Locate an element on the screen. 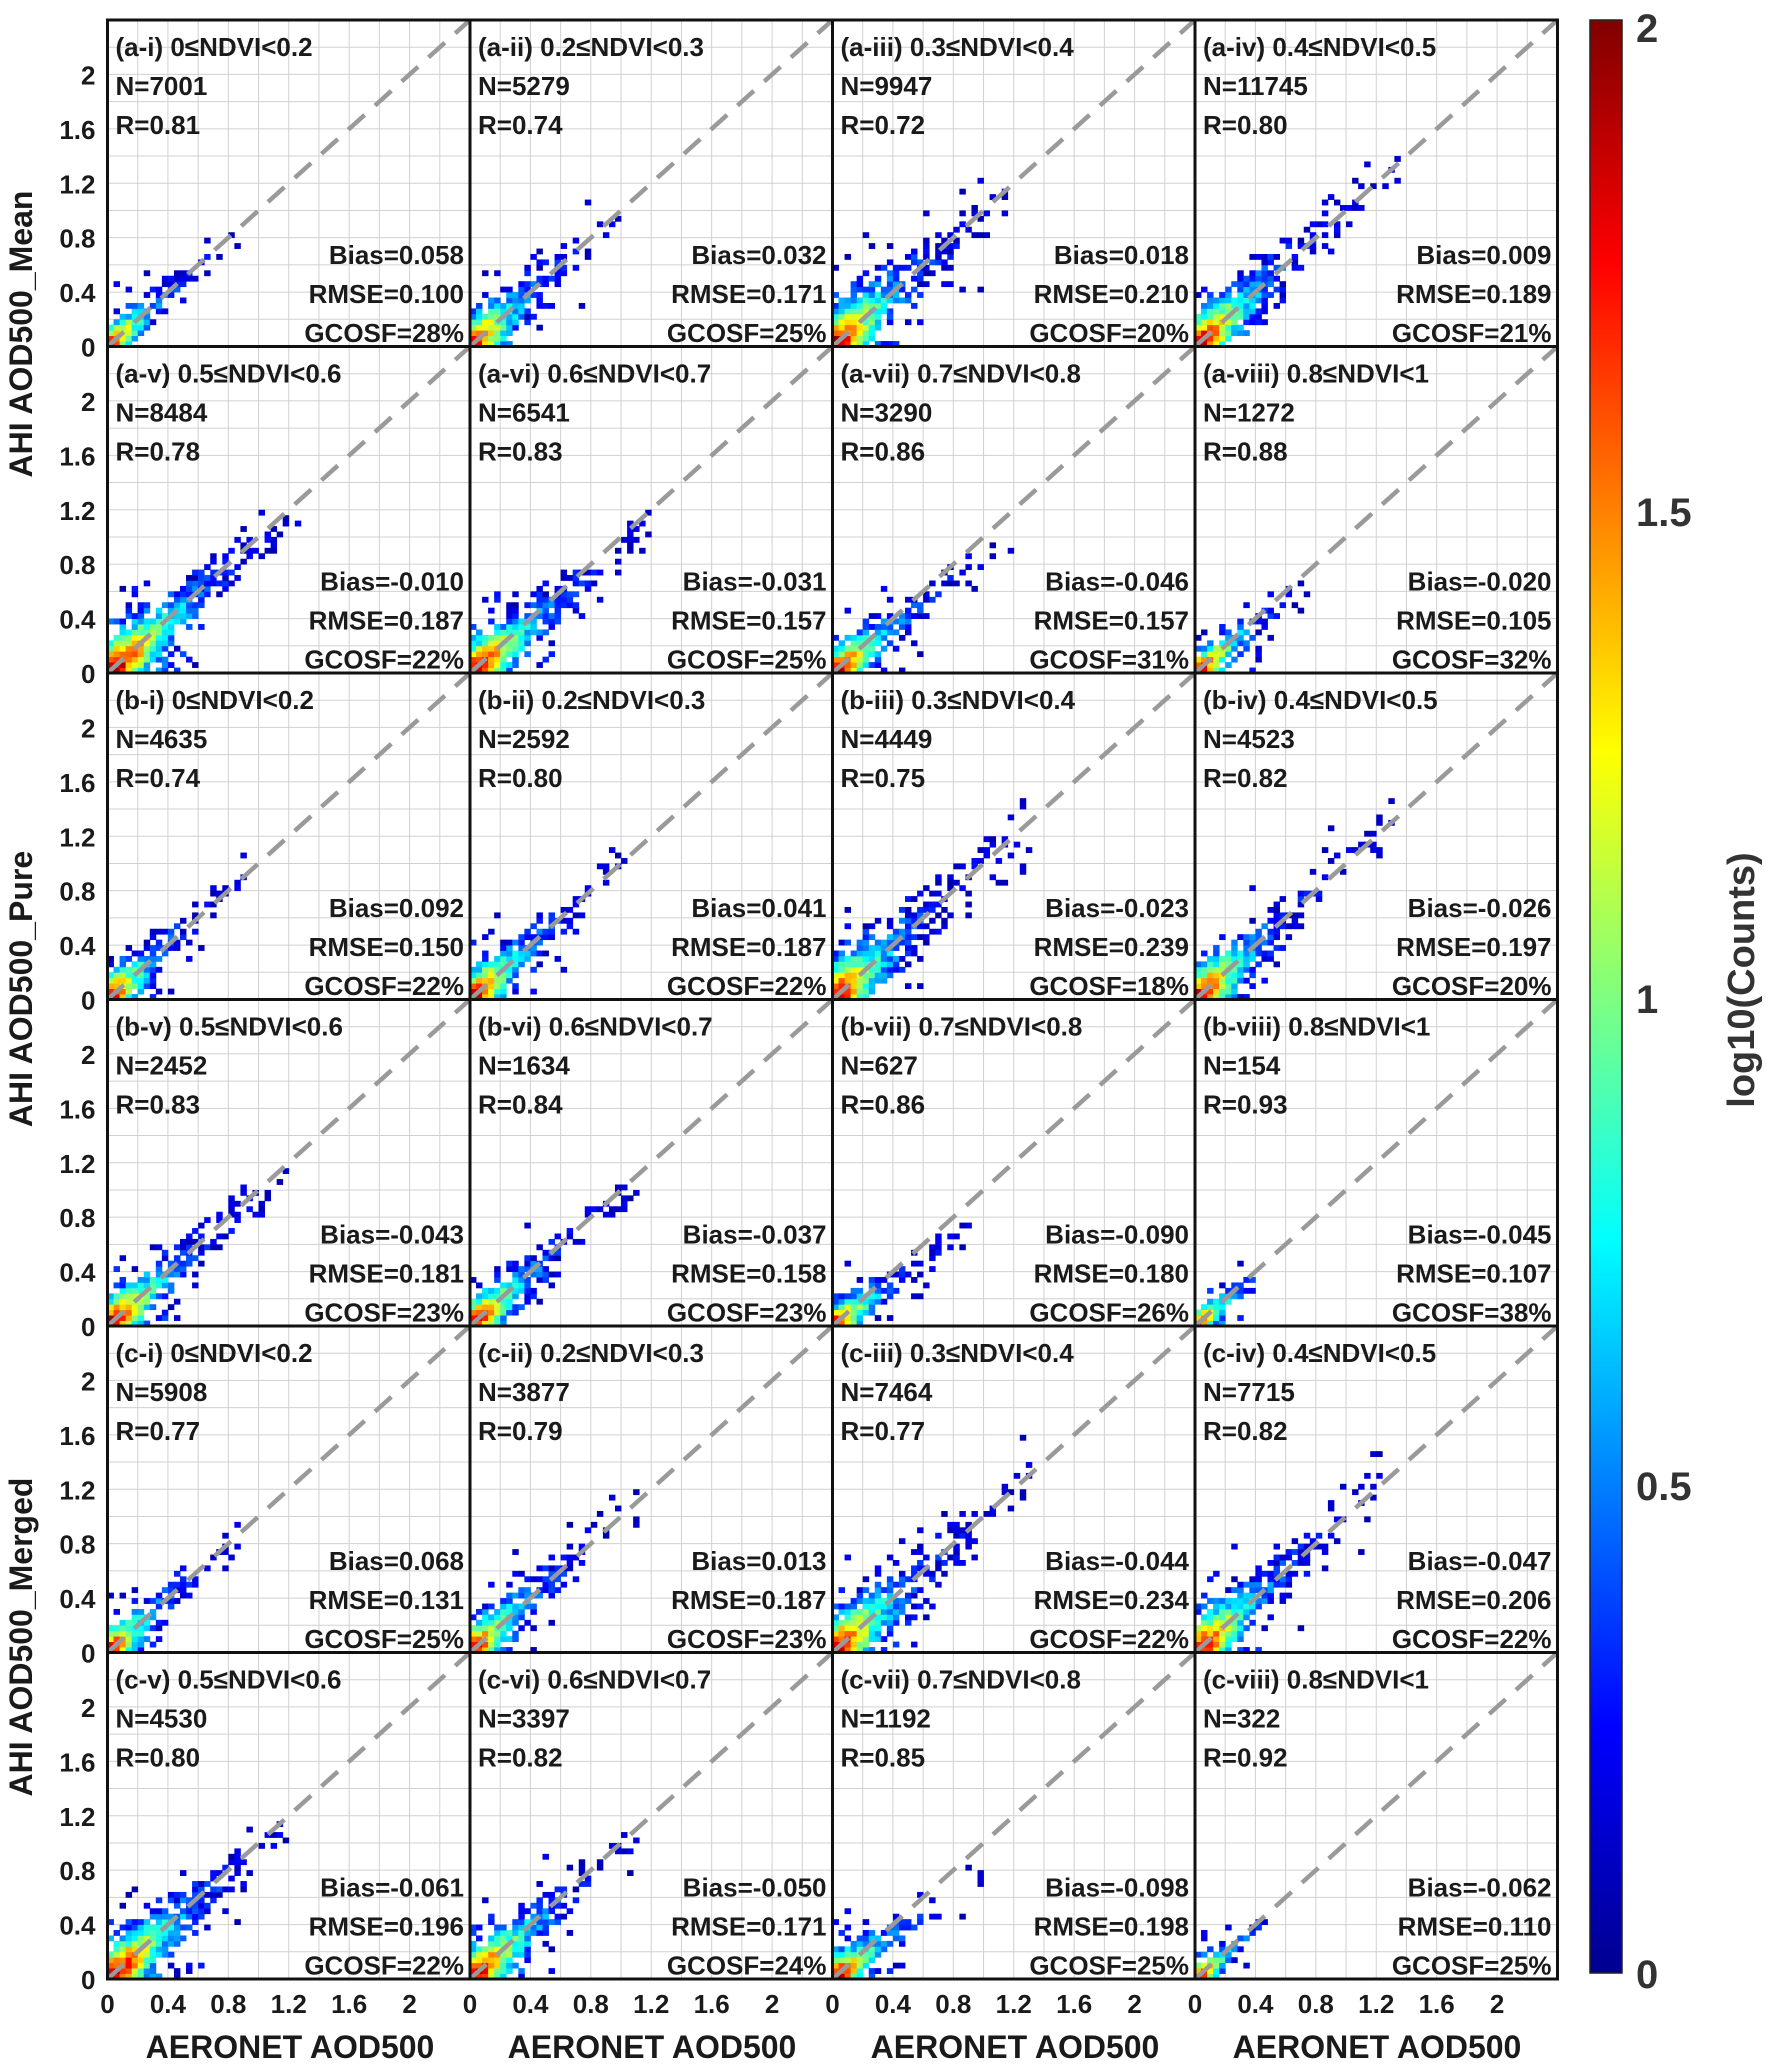 The width and height of the screenshot is (1770, 2068). rmse-text: RMSE=0.180 is located at coordinates (1111, 1274).